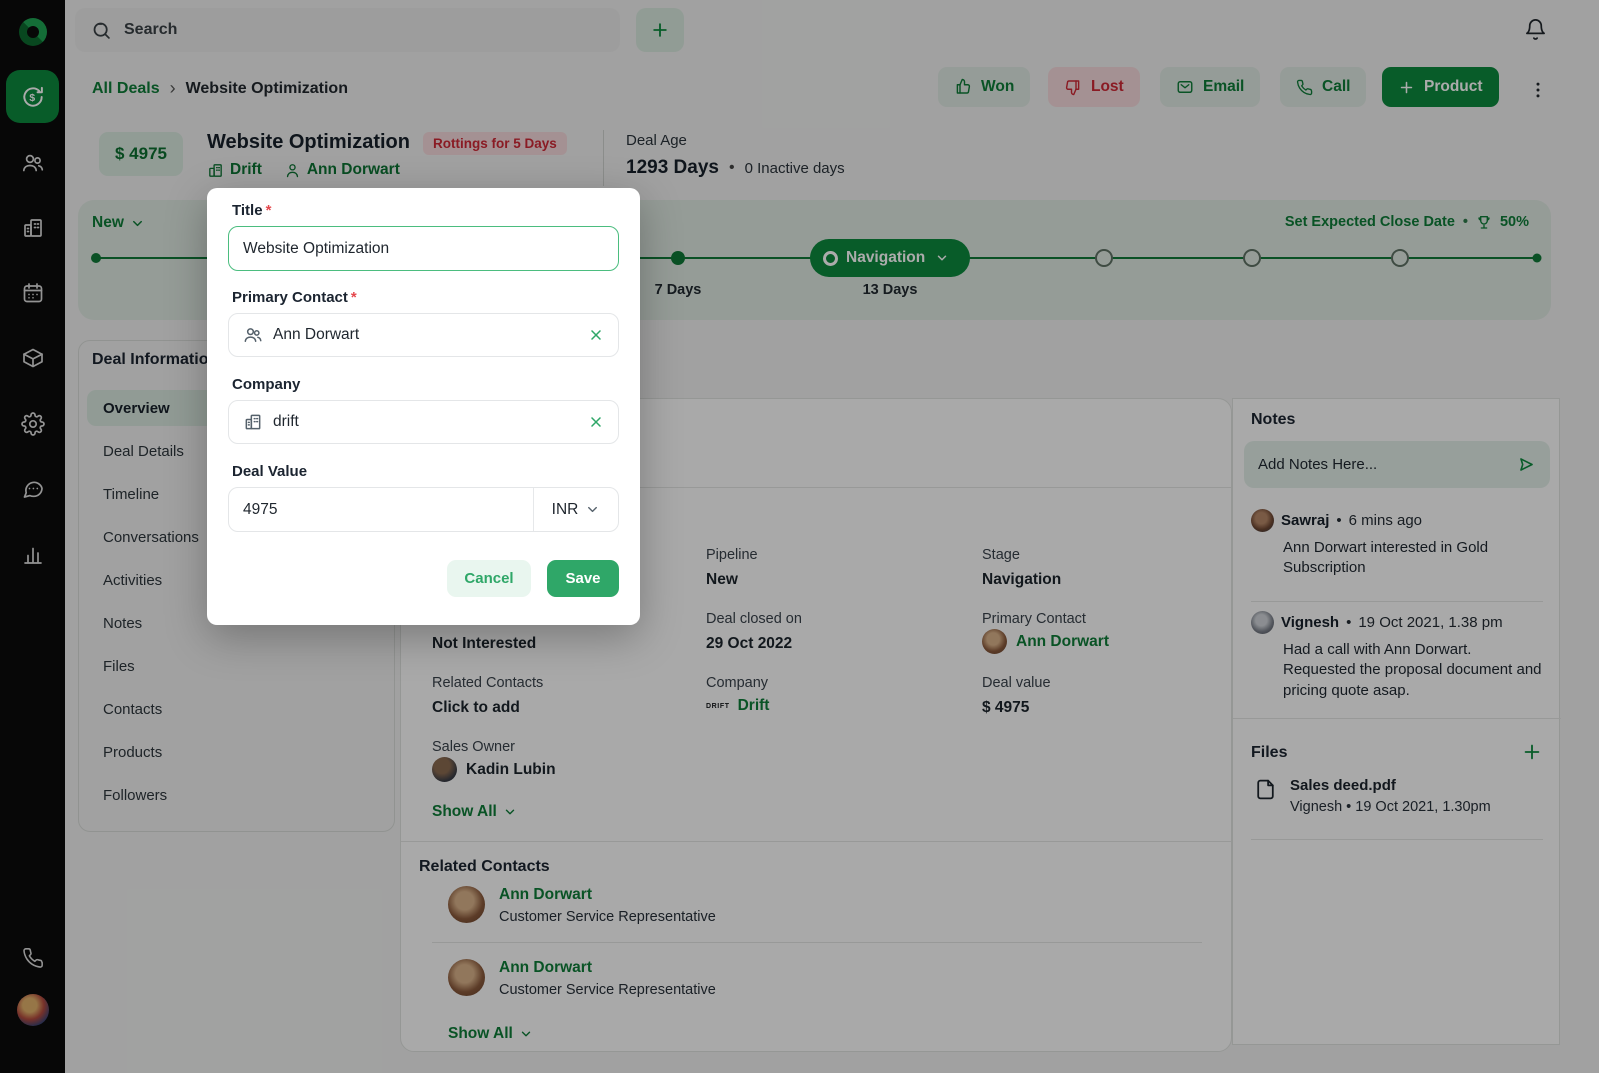 The width and height of the screenshot is (1599, 1073). What do you see at coordinates (119, 666) in the screenshot?
I see `nav-item-files: Files` at bounding box center [119, 666].